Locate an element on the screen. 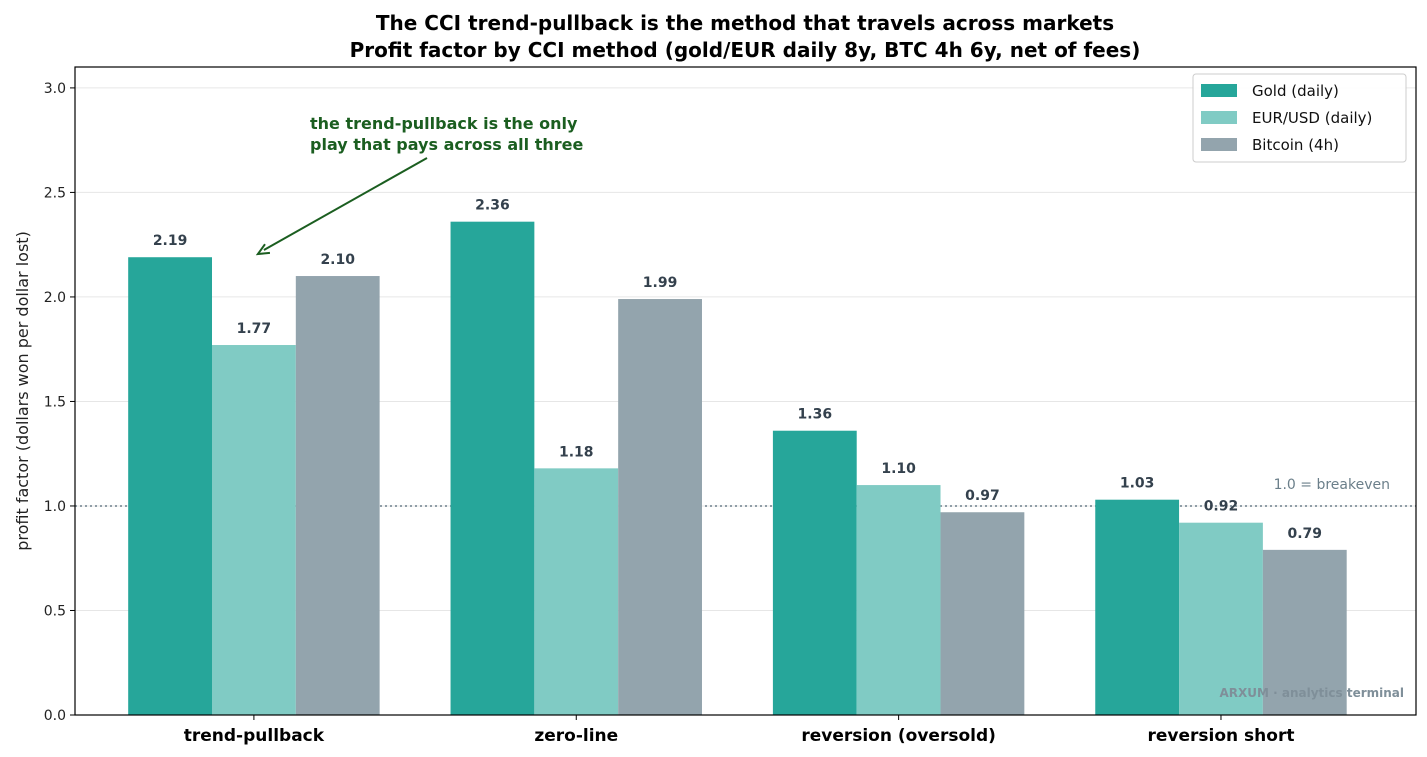 The image size is (1427, 757). data-label: 1.77 is located at coordinates (254, 329).